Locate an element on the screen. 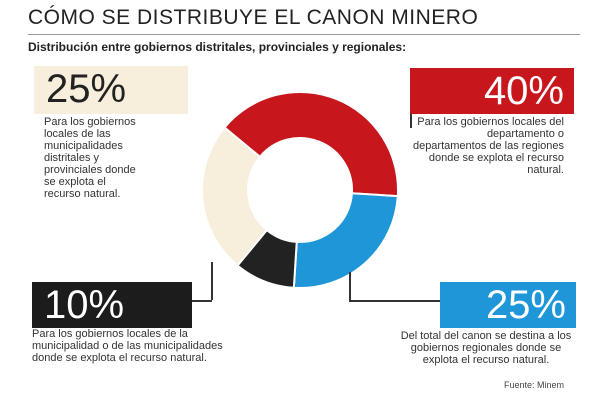 The height and width of the screenshot is (400, 600). source-note: Fuente: Minem is located at coordinates (533, 385).